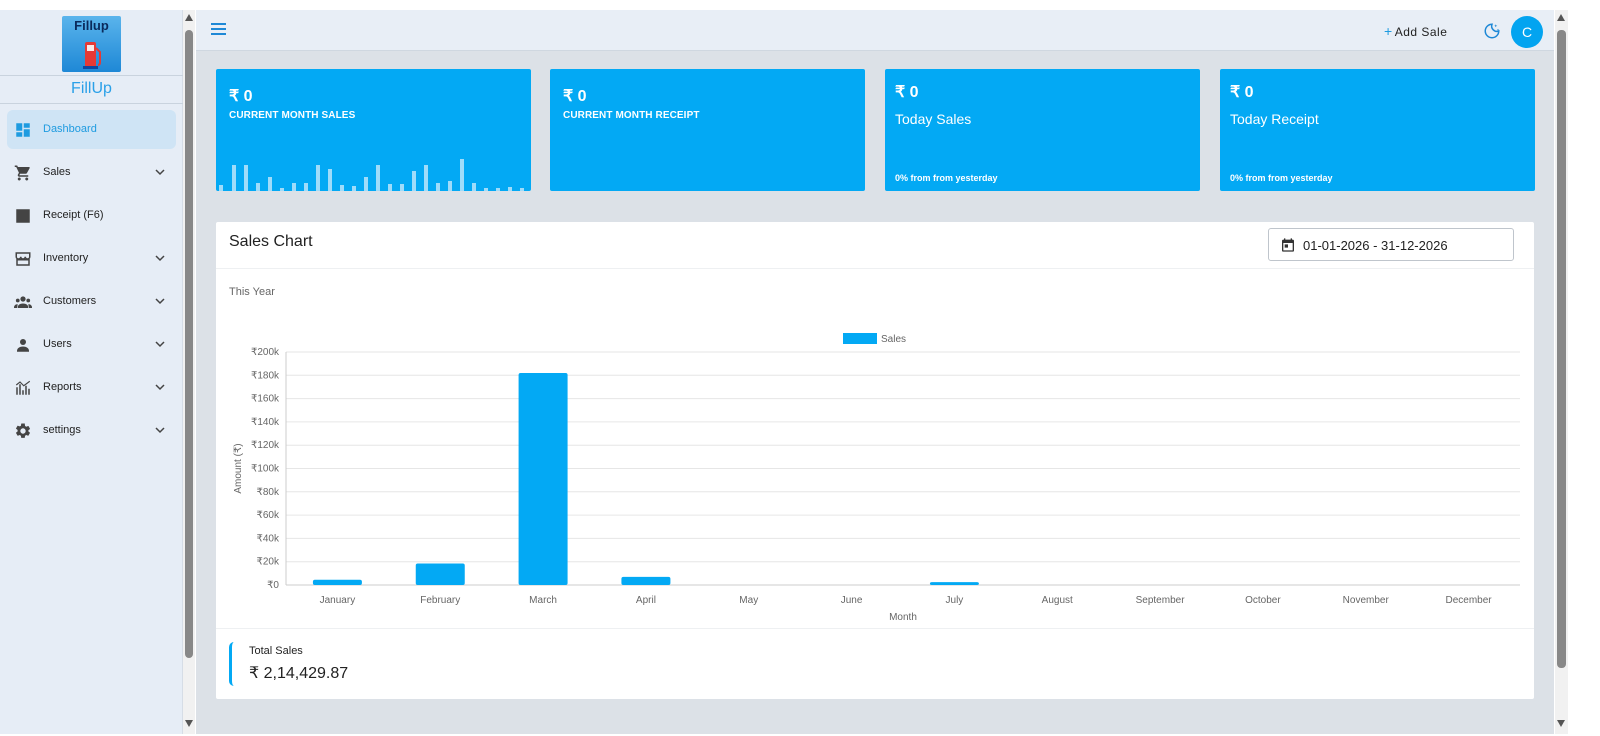 The height and width of the screenshot is (736, 1600). Describe the element at coordinates (91, 301) in the screenshot. I see `sidebar-item-customers: Customers` at that location.